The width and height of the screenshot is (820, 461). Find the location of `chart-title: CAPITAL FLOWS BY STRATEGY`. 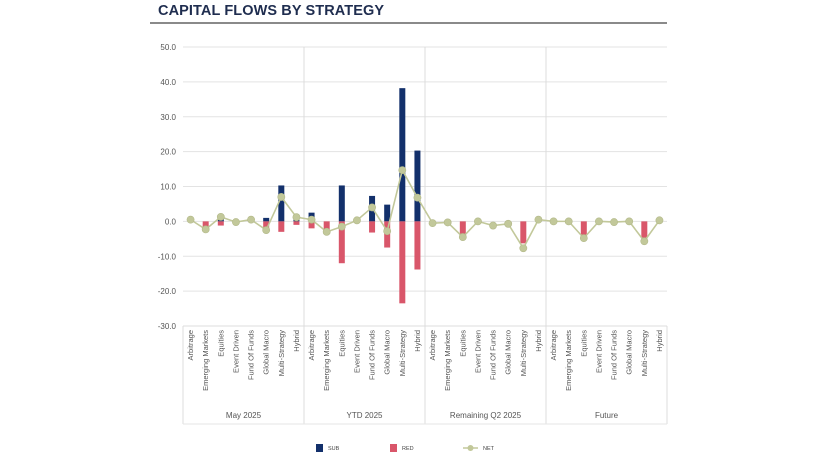

chart-title: CAPITAL FLOWS BY STRATEGY is located at coordinates (271, 11).